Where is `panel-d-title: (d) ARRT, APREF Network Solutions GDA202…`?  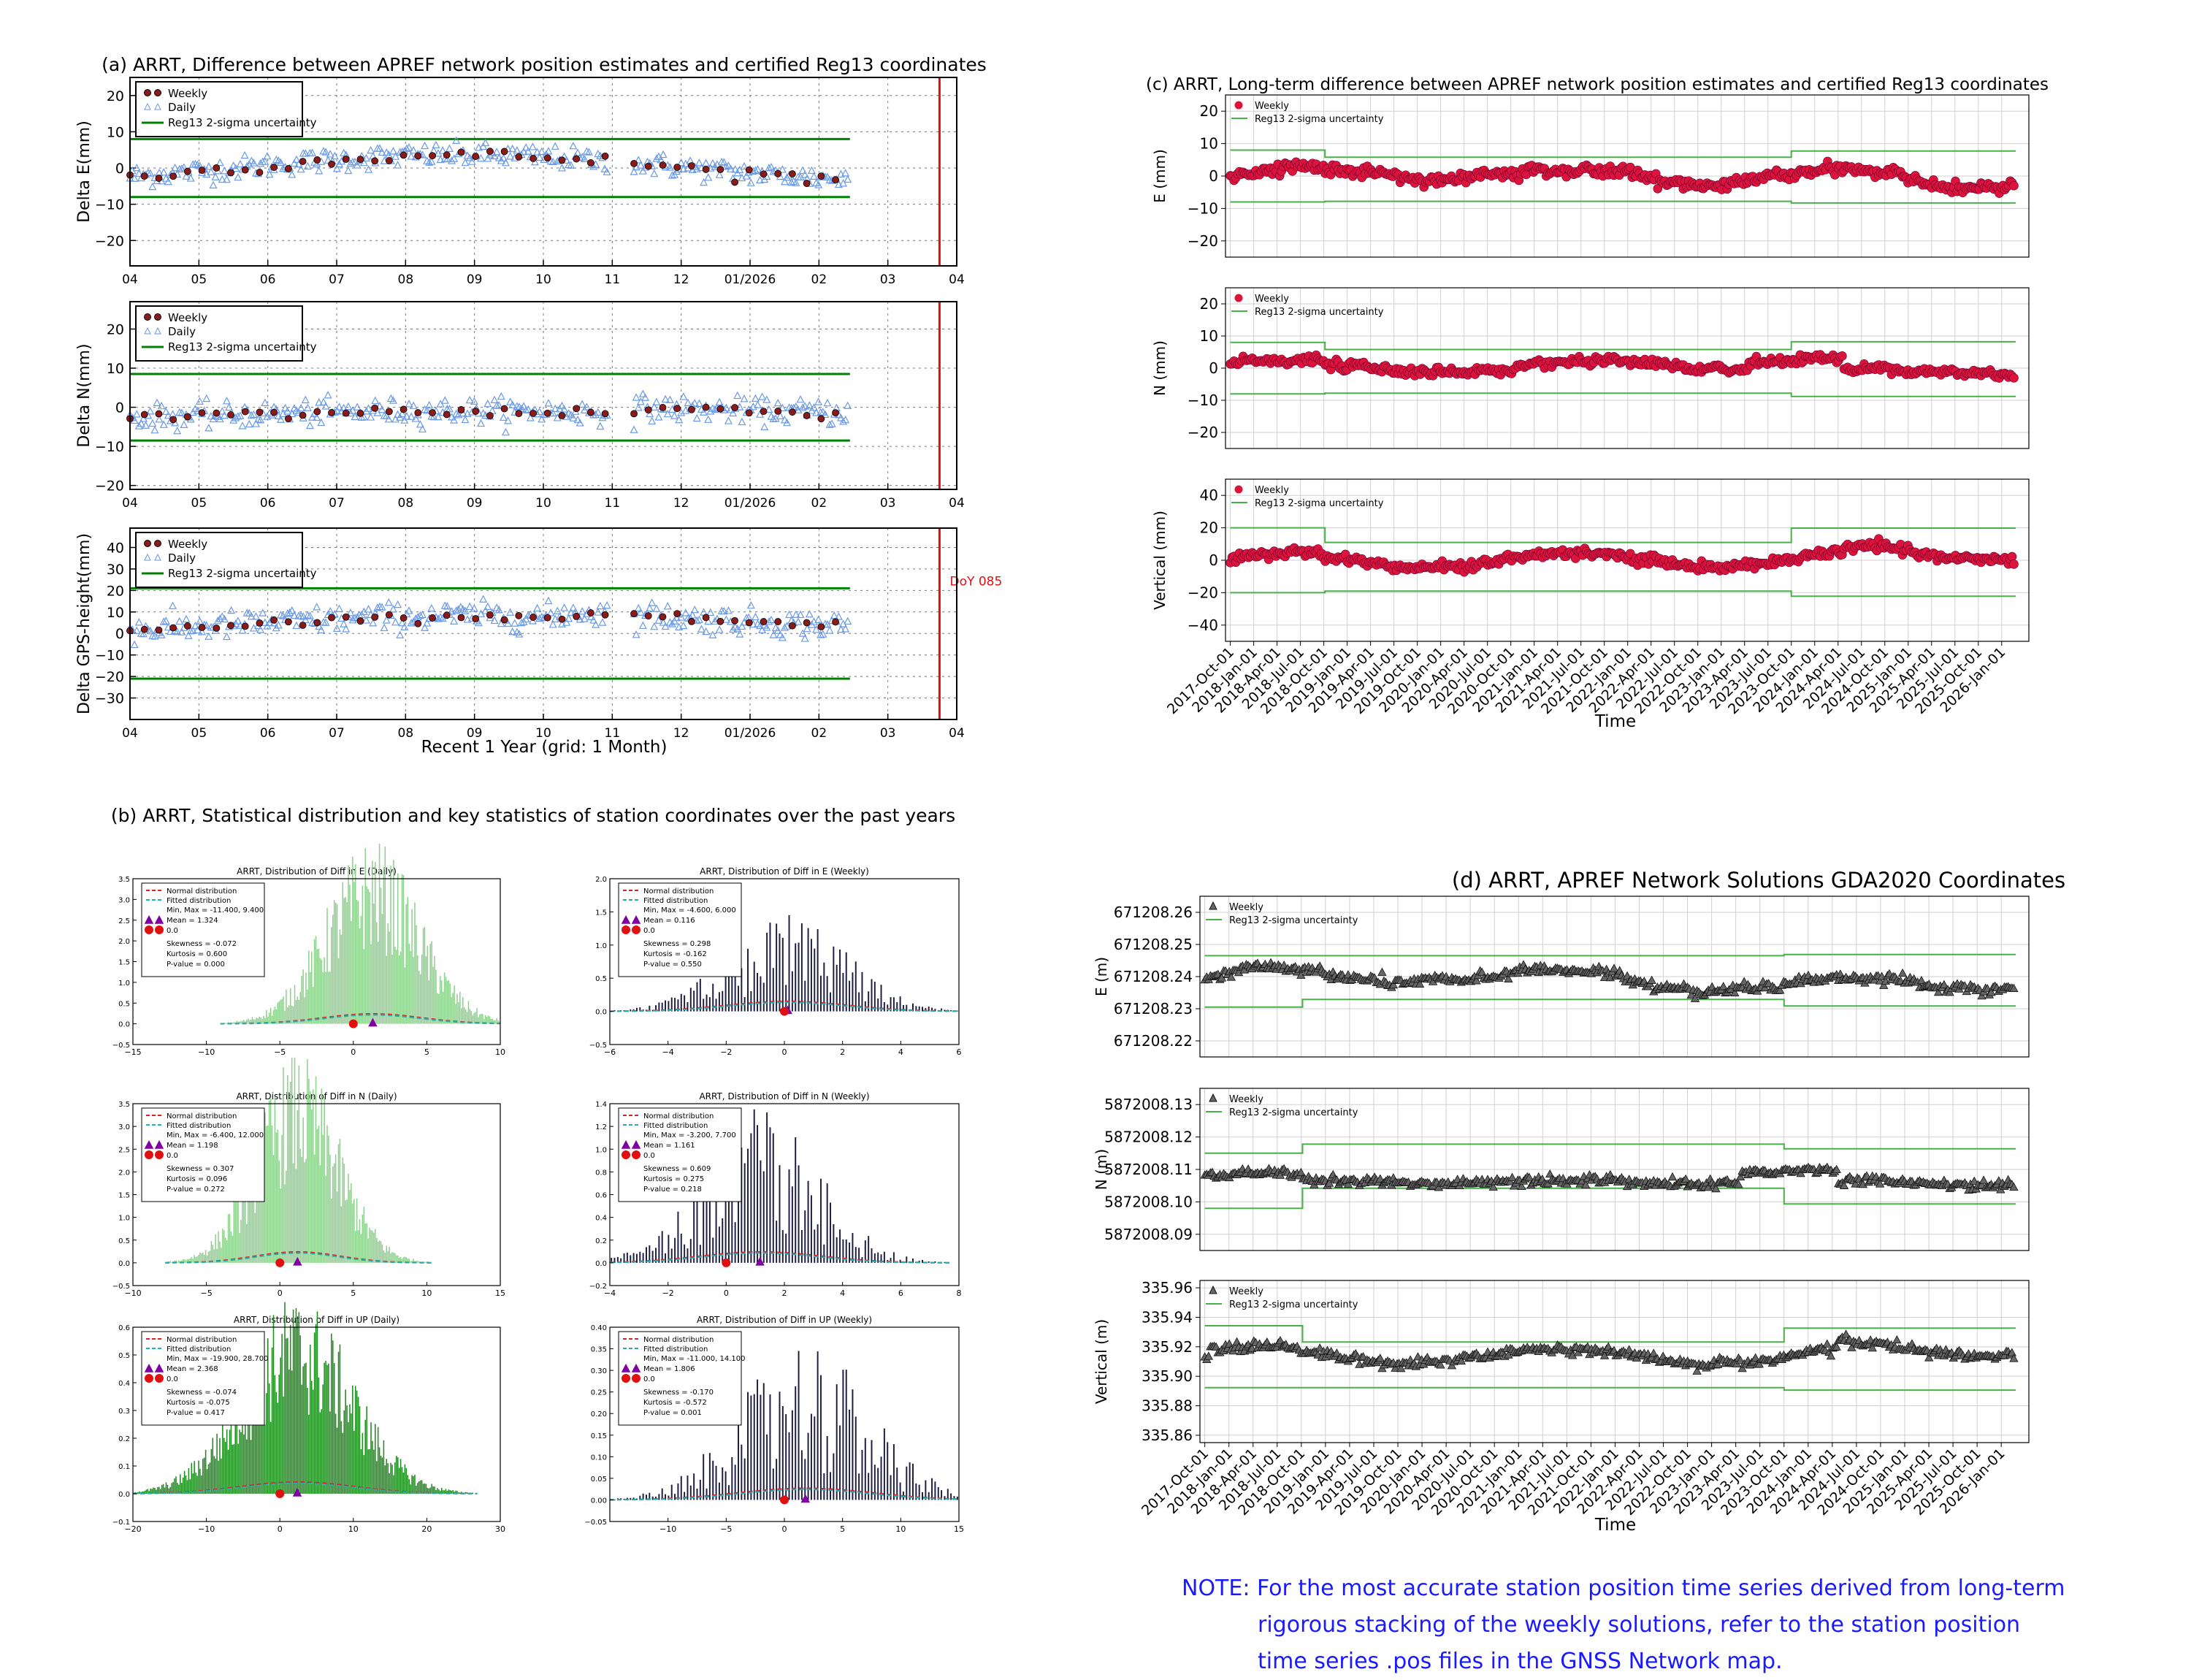
panel-d-title: (d) ARRT, APREF Network Solutions GDA202… is located at coordinates (1758, 881).